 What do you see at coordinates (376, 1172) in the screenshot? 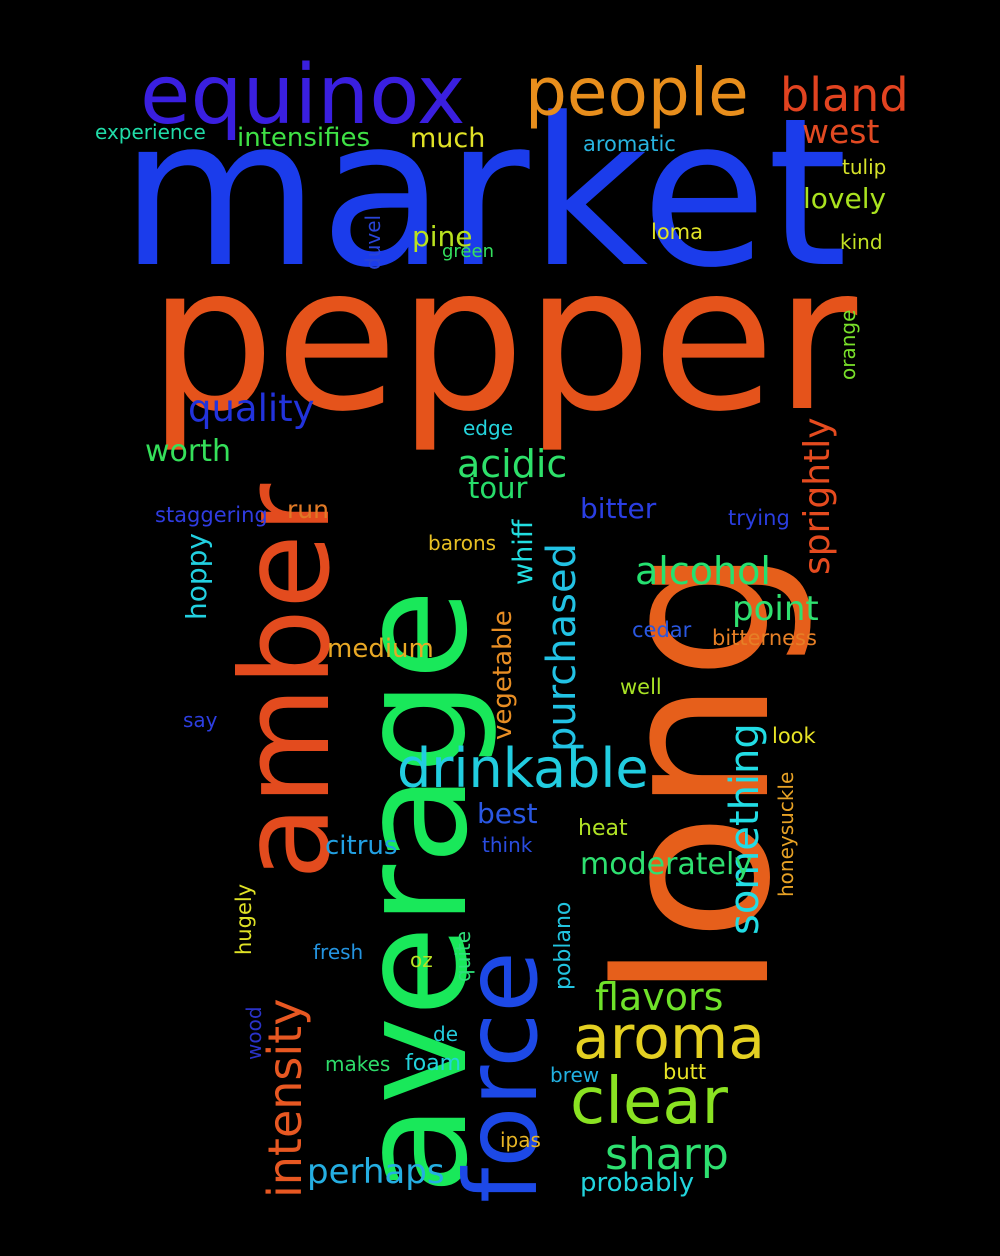
I see `word-perhaps: perhaps` at bounding box center [376, 1172].